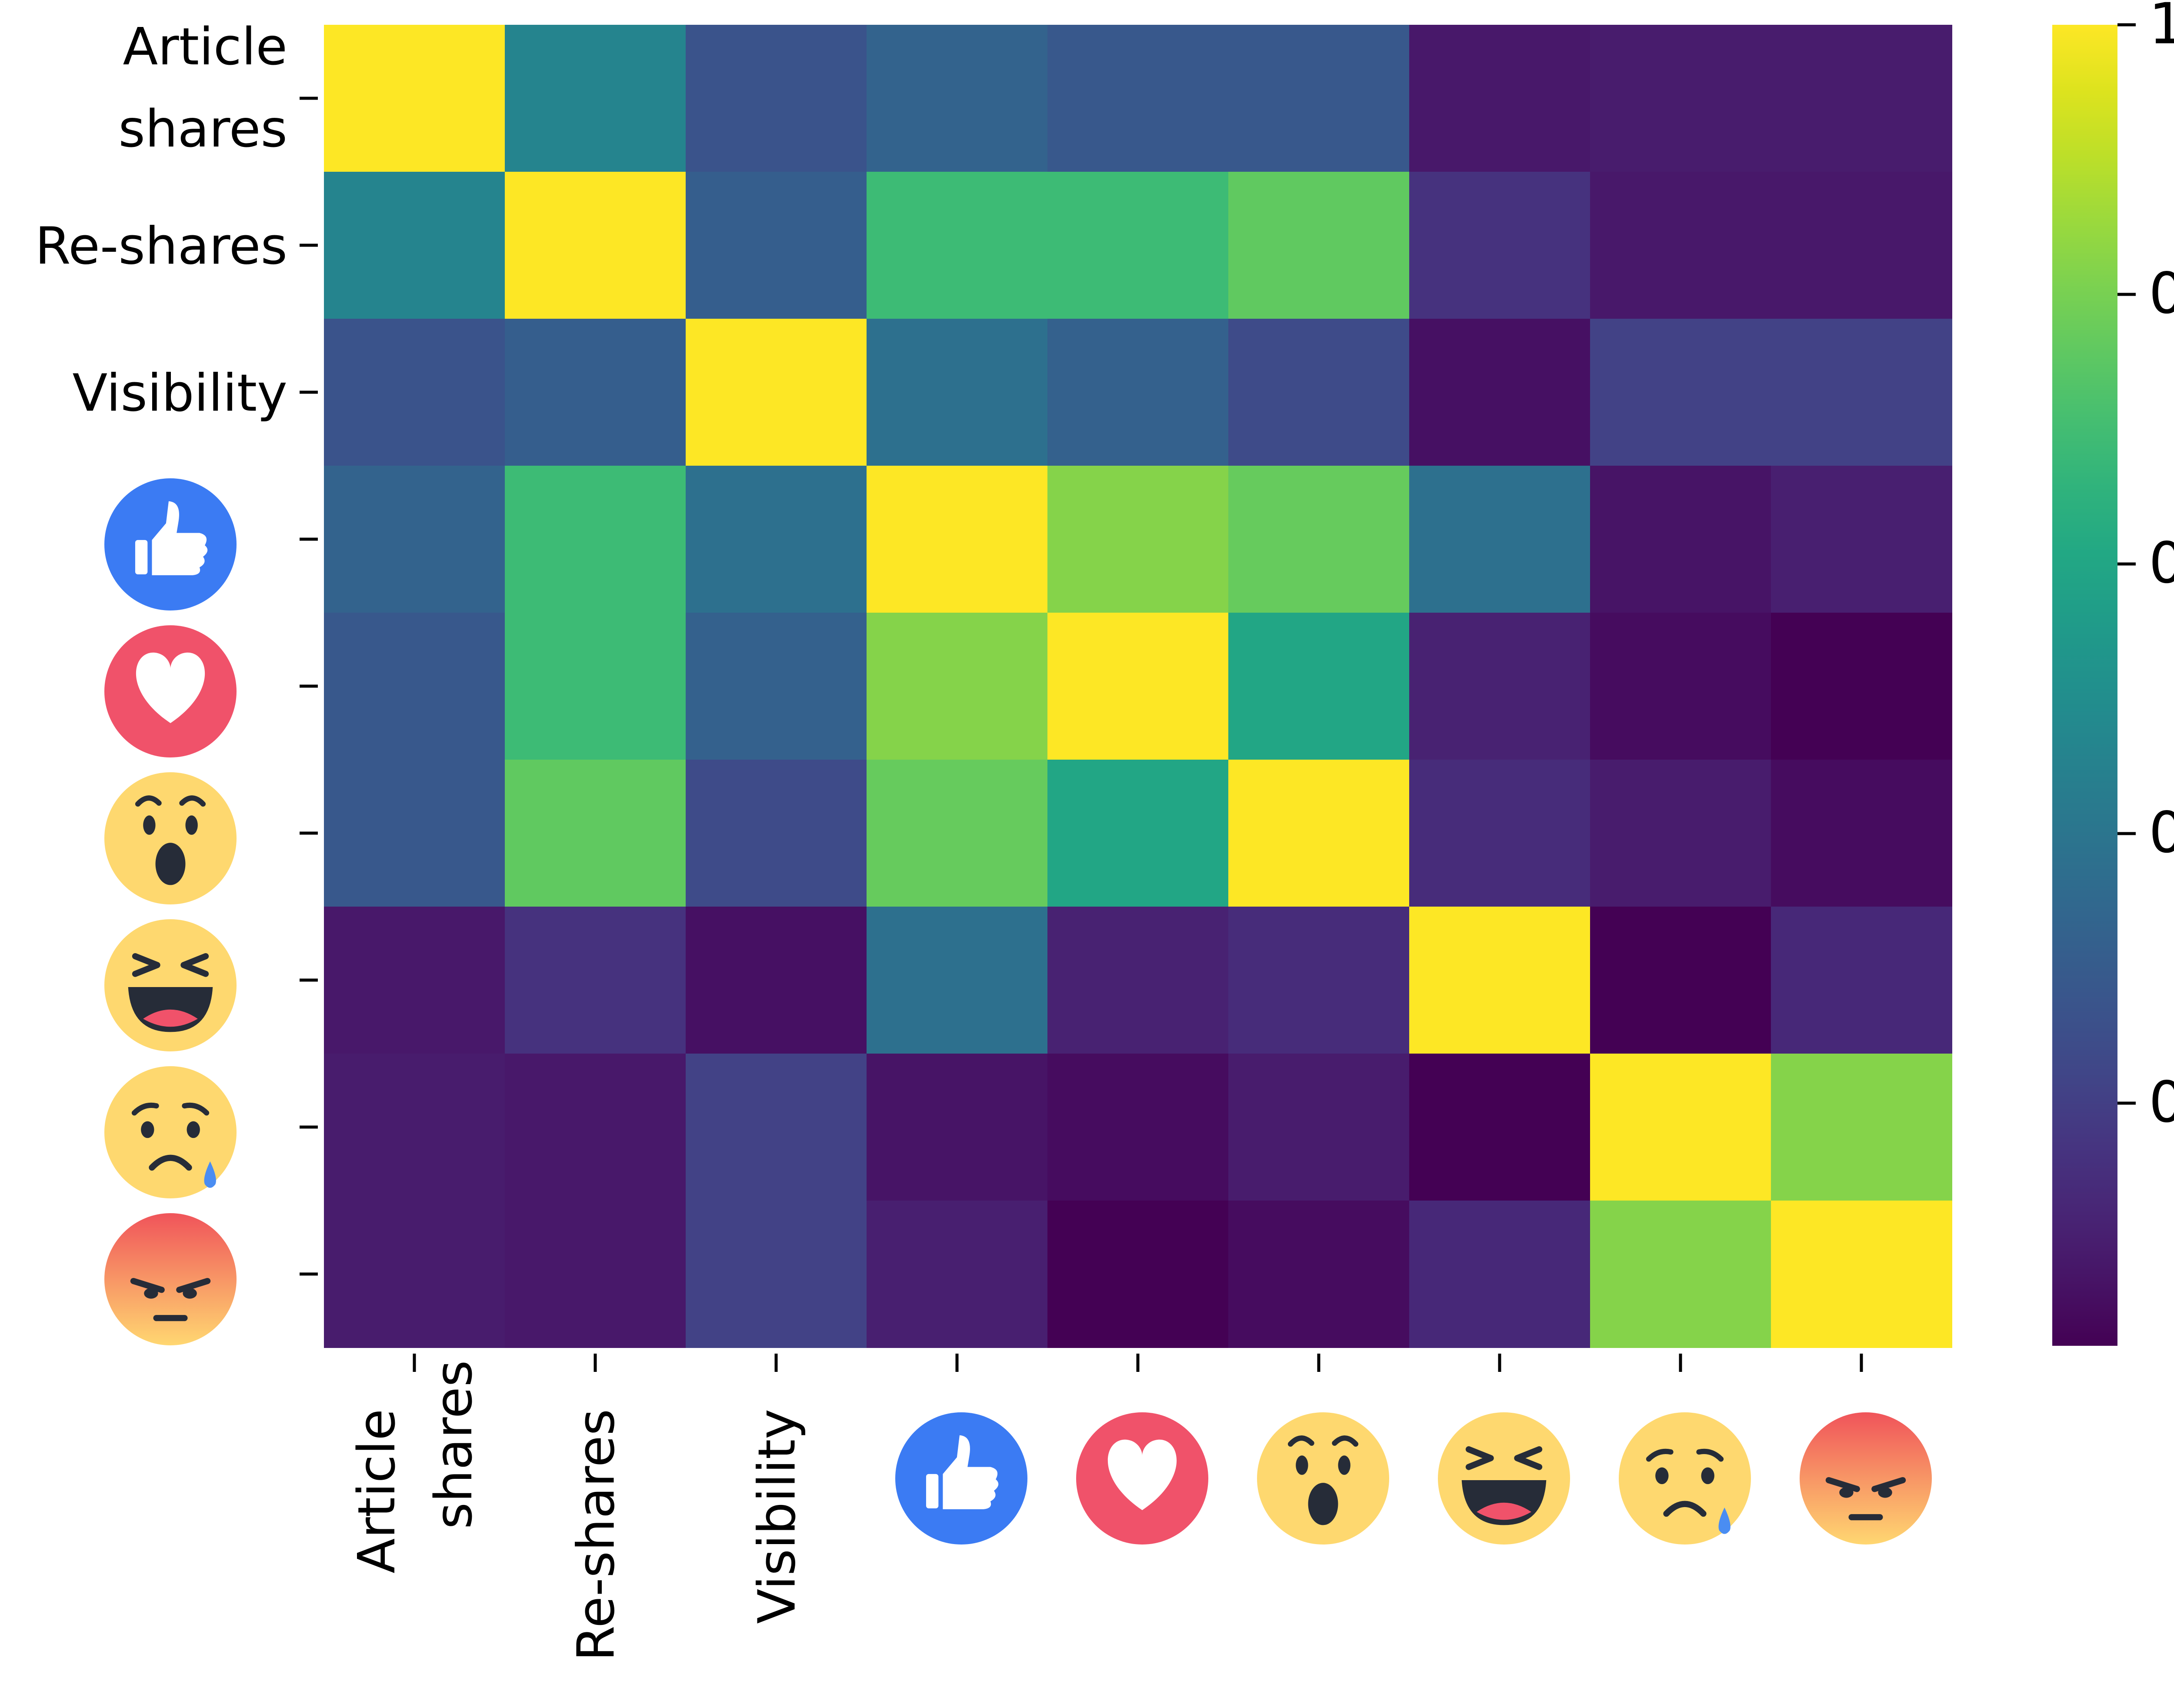  What do you see at coordinates (1680, 686) in the screenshot?
I see `heatmap-cell-r4-c7` at bounding box center [1680, 686].